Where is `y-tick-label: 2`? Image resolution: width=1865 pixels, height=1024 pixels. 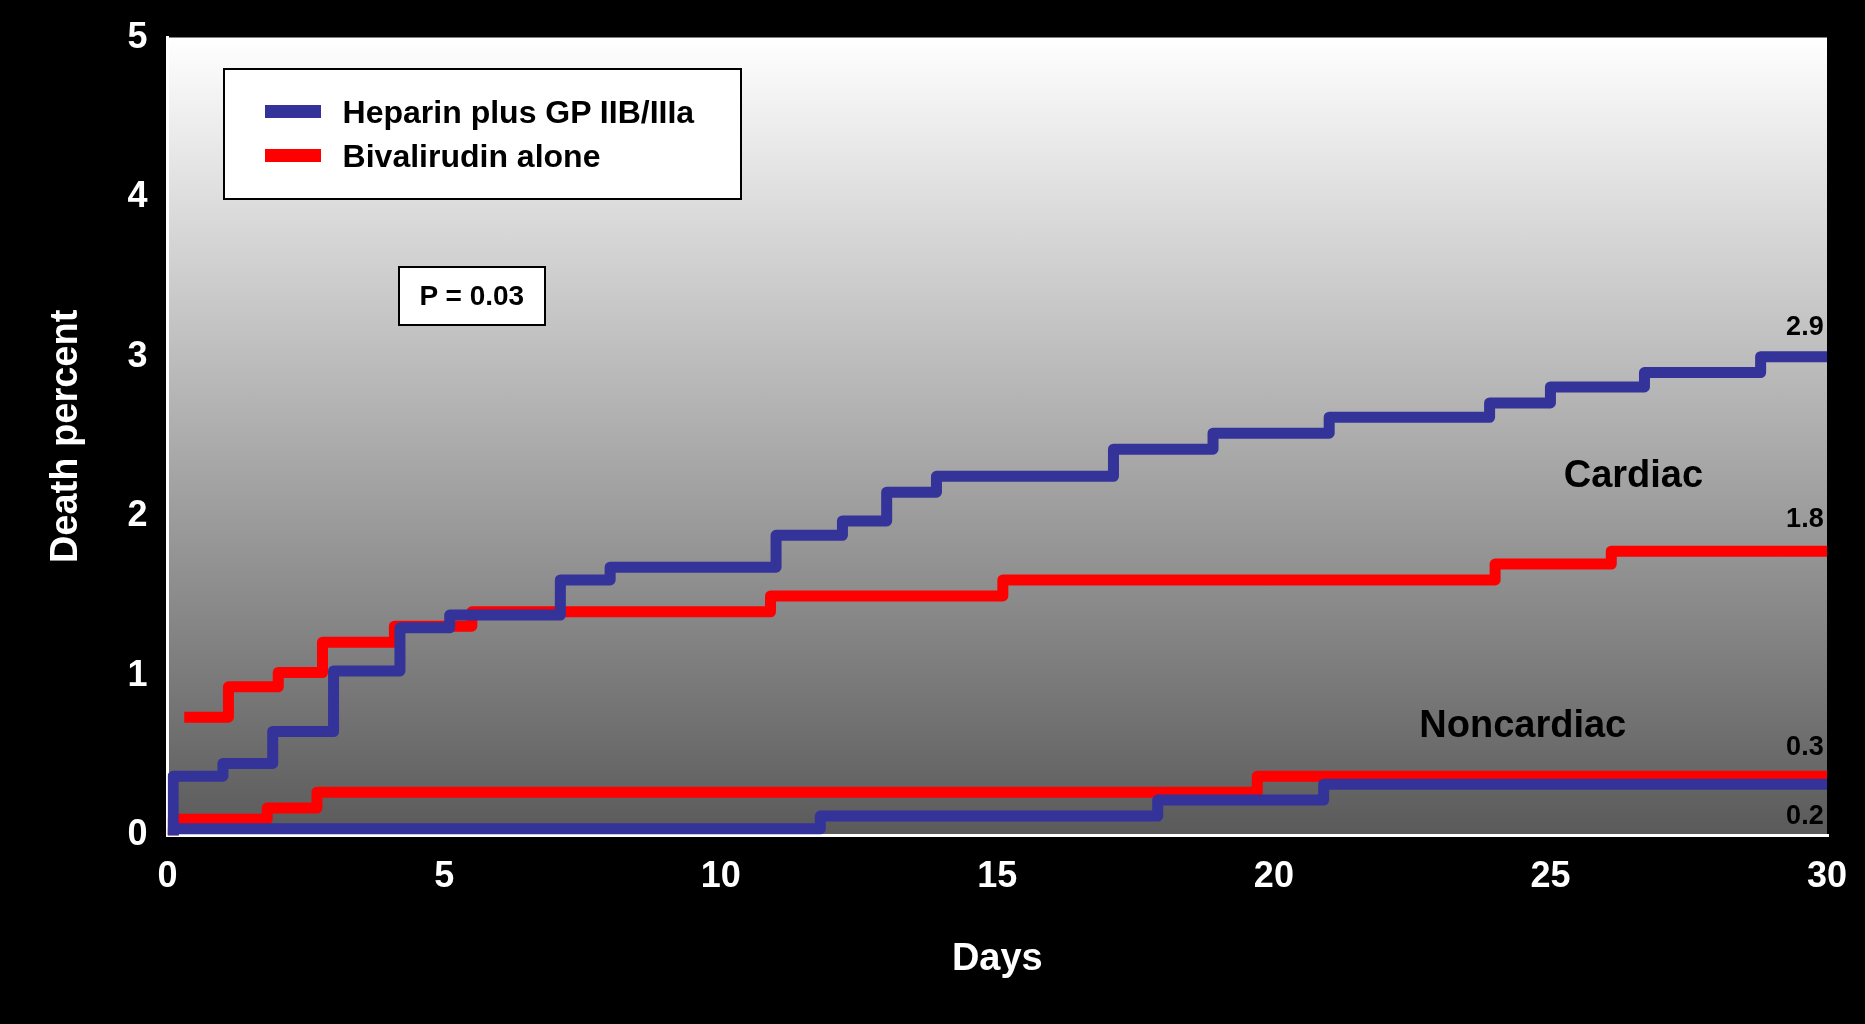
y-tick-label: 2 is located at coordinates (137, 514).